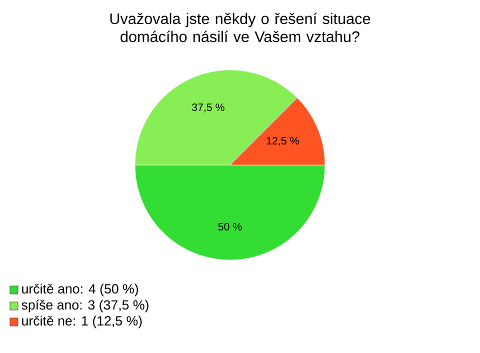 This screenshot has height=353, width=480. Describe the element at coordinates (80, 290) in the screenshot. I see `legend-label: určitě ano: 4 (50 %)` at that location.